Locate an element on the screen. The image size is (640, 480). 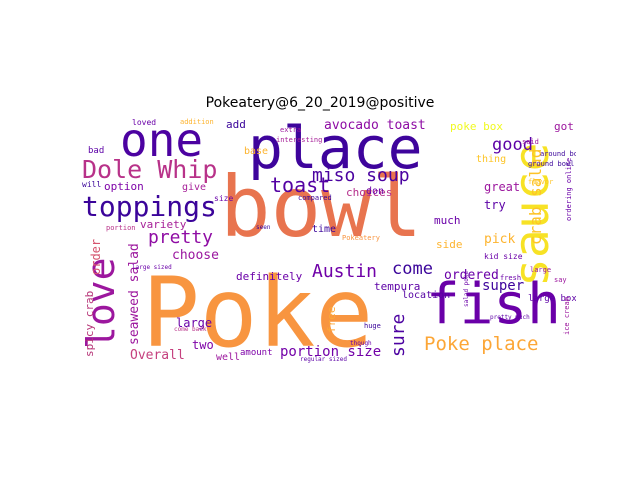
word-ice-cream: ice cream is located at coordinates (567, 316).